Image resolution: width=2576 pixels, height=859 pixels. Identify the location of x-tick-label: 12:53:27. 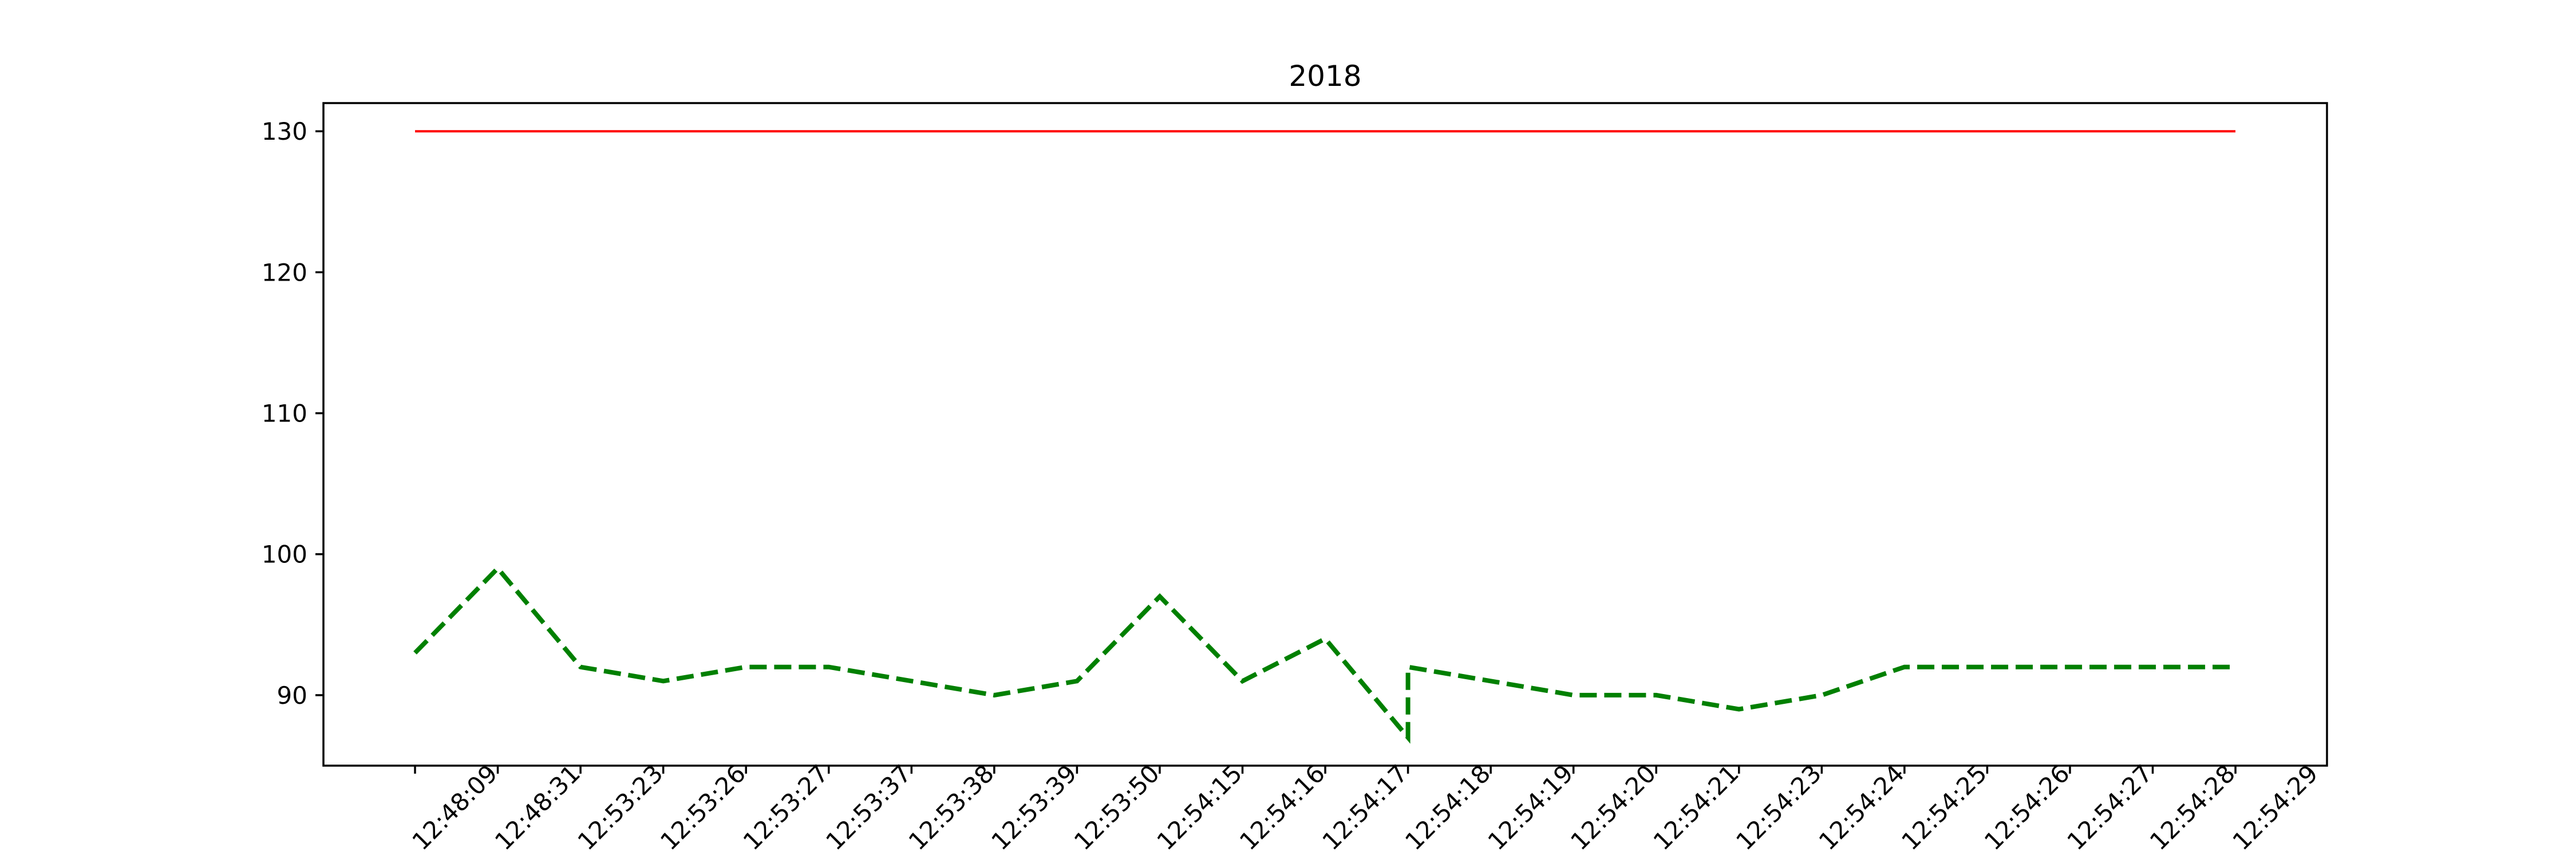
(786, 808).